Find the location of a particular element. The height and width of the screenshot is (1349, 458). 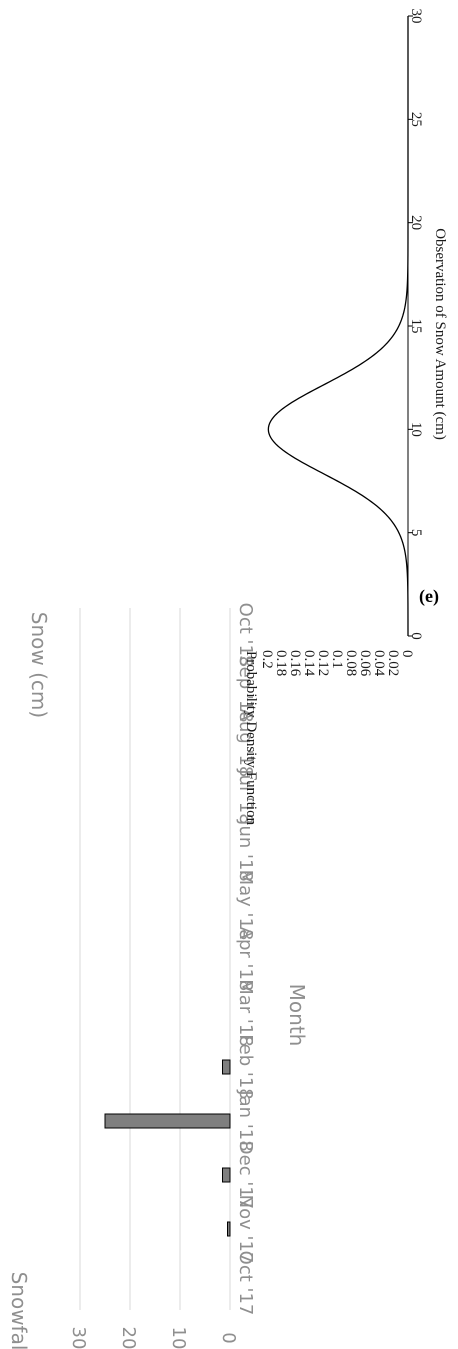

pdf-y-tick-label: 0.14 is located at coordinates (309, 663).